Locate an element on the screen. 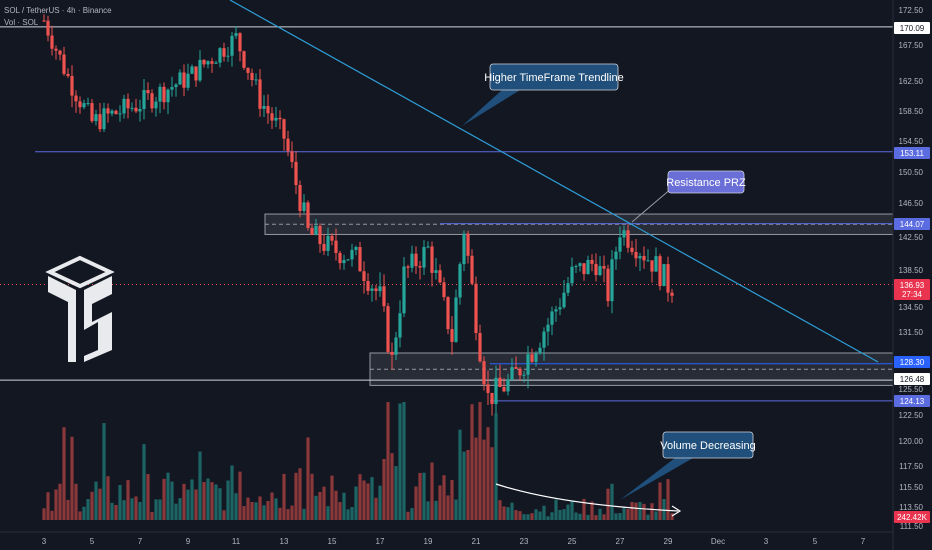 The height and width of the screenshot is (550, 932). price-tag-label: 242.42K is located at coordinates (912, 517).